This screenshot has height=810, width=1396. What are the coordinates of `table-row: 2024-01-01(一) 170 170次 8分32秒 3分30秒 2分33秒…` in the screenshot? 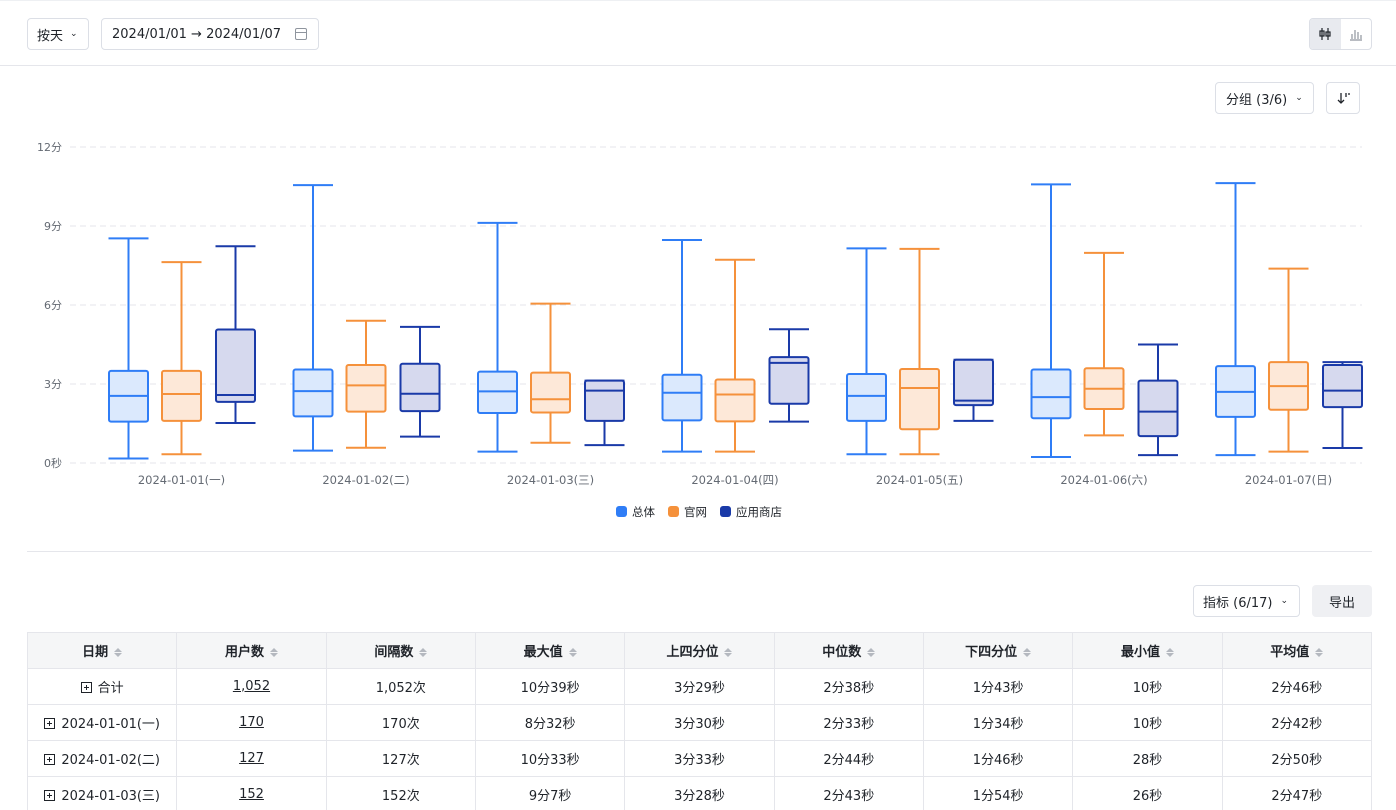 It's located at (699, 722).